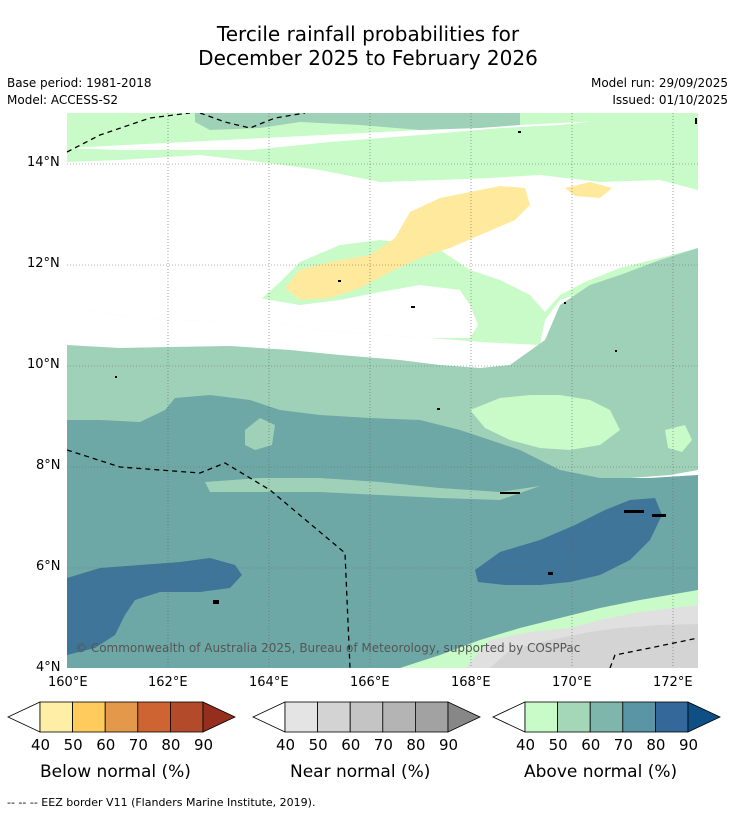 Image resolution: width=736 pixels, height=816 pixels. I want to click on model-run: Model run: 29/09/2025, so click(659, 83).